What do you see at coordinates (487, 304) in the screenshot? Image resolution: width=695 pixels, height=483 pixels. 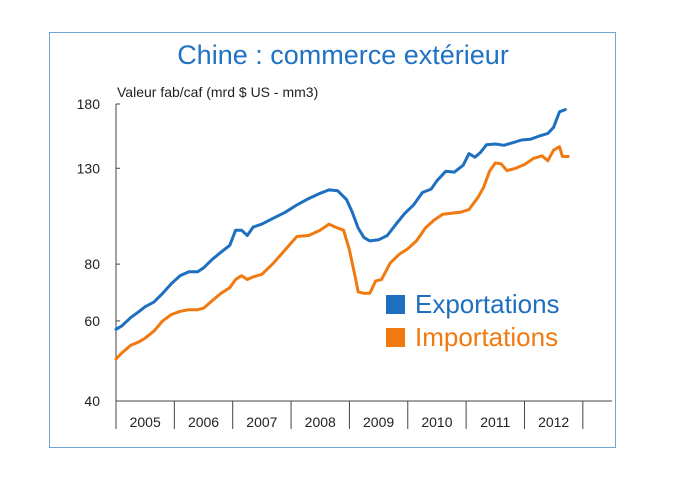 I see `legend-label-exportations: Exportations` at bounding box center [487, 304].